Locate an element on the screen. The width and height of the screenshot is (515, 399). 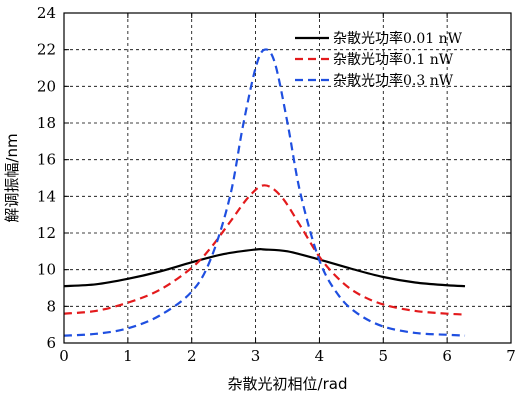
y-tick-label: 12 is located at coordinates (46, 233).